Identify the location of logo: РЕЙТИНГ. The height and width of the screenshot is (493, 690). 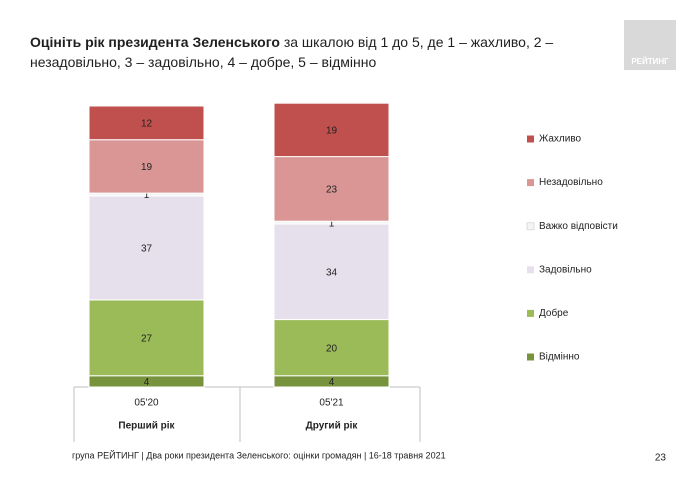
(650, 61).